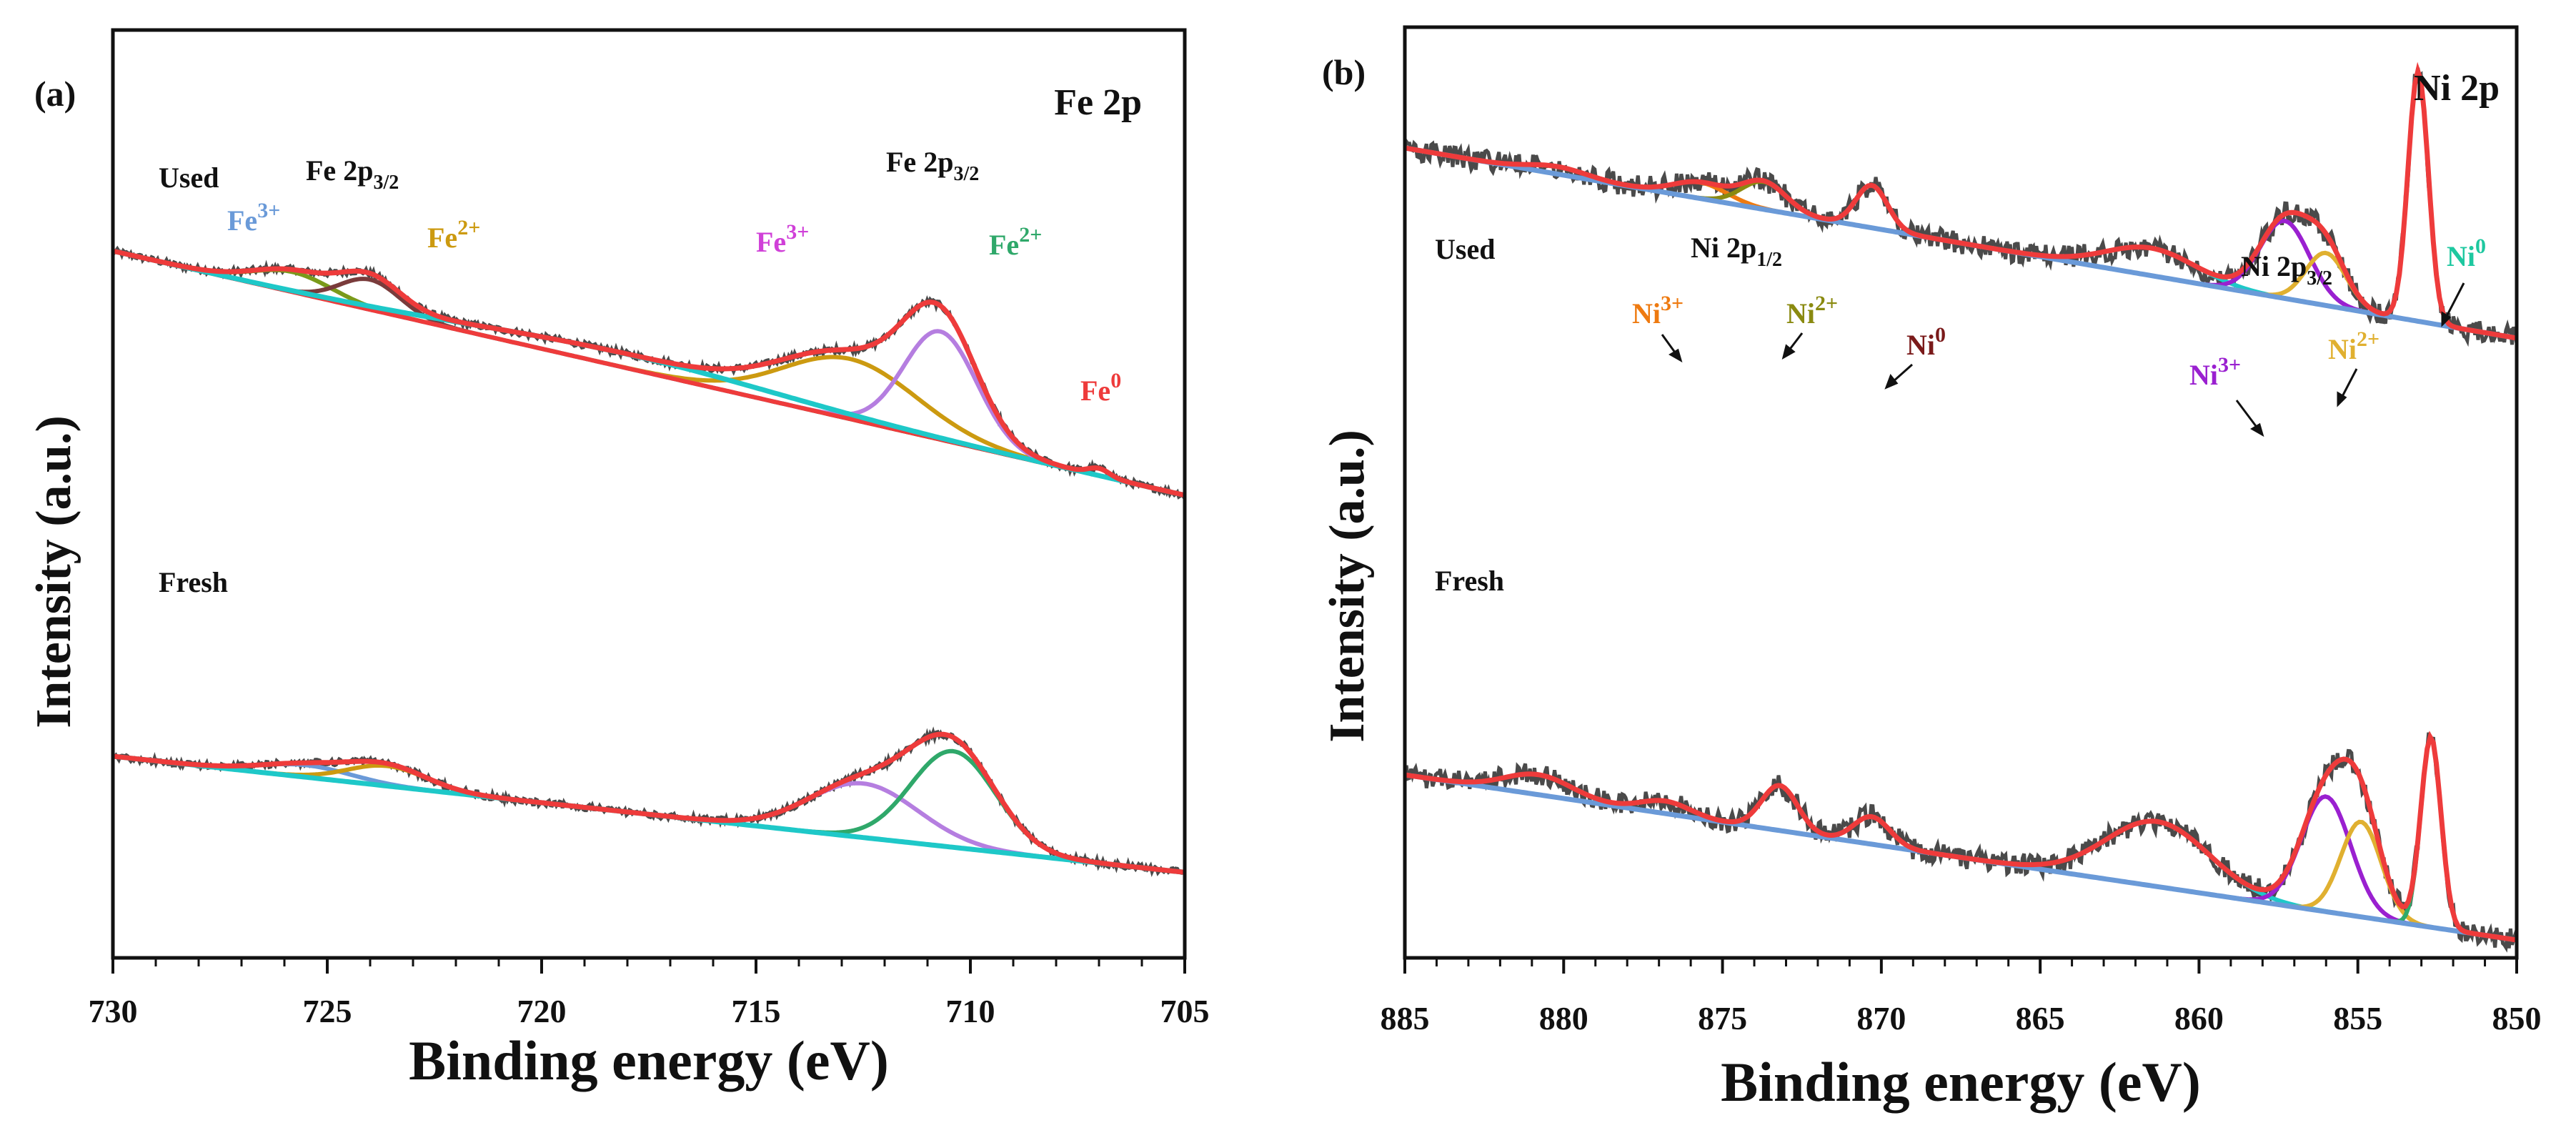 The width and height of the screenshot is (2576, 1148). What do you see at coordinates (1469, 581) in the screenshot?
I see `b-label-fresh: Fresh` at bounding box center [1469, 581].